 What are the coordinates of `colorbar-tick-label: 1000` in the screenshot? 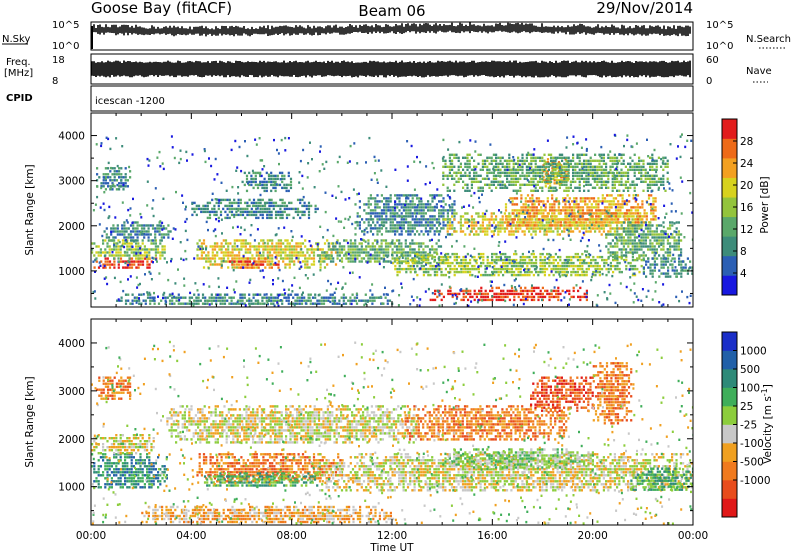 It's located at (753, 352).